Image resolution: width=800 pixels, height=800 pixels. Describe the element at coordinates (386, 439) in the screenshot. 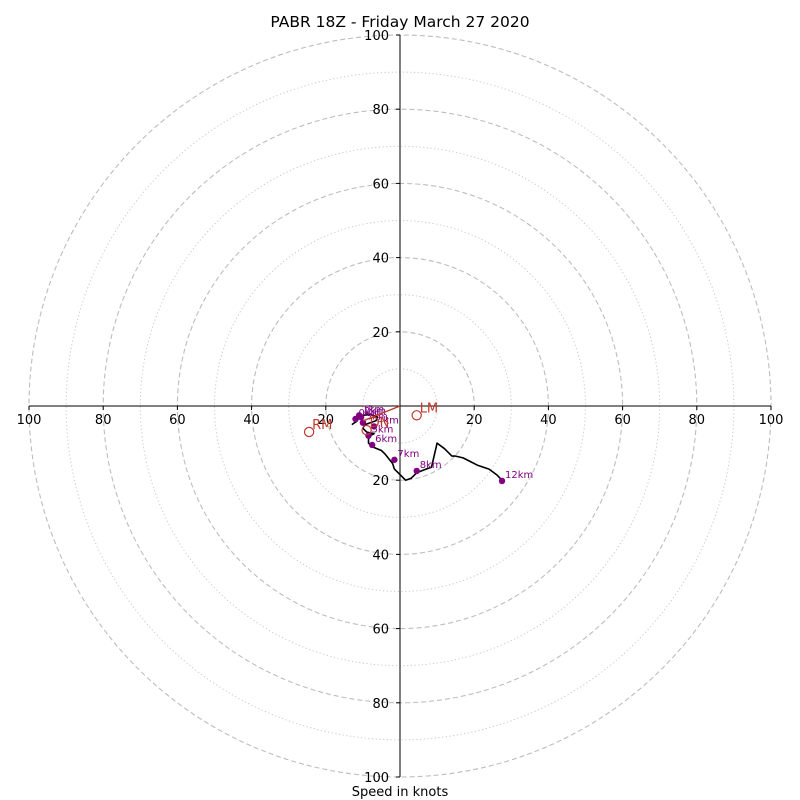

I see `height-label: 6km` at that location.